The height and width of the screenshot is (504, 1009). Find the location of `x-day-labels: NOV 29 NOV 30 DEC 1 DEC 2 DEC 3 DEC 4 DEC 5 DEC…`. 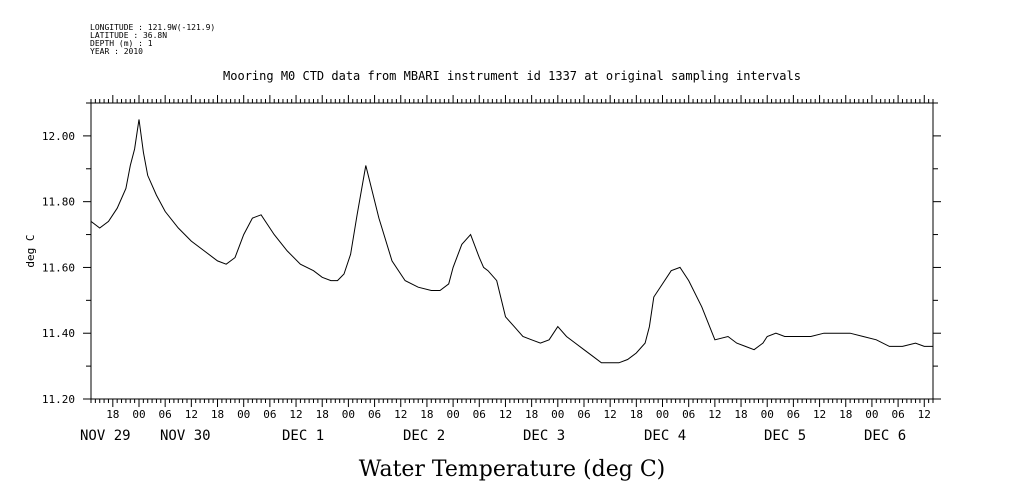

x-day-labels: NOV 29 NOV 30 DEC 1 DEC 2 DEC 3 DEC 4 DEC 5 DEC… is located at coordinates (493, 436).